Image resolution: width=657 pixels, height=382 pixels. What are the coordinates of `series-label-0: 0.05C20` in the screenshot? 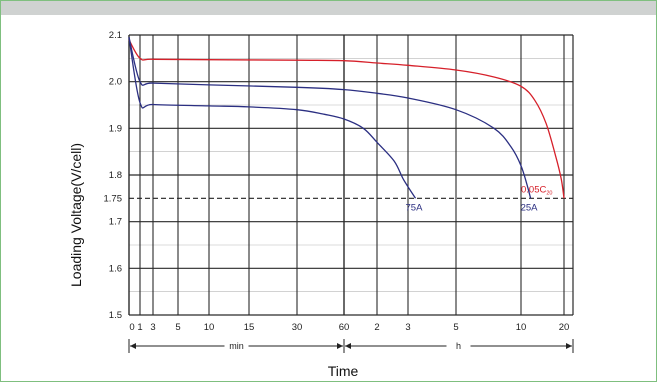 It's located at (536, 190).